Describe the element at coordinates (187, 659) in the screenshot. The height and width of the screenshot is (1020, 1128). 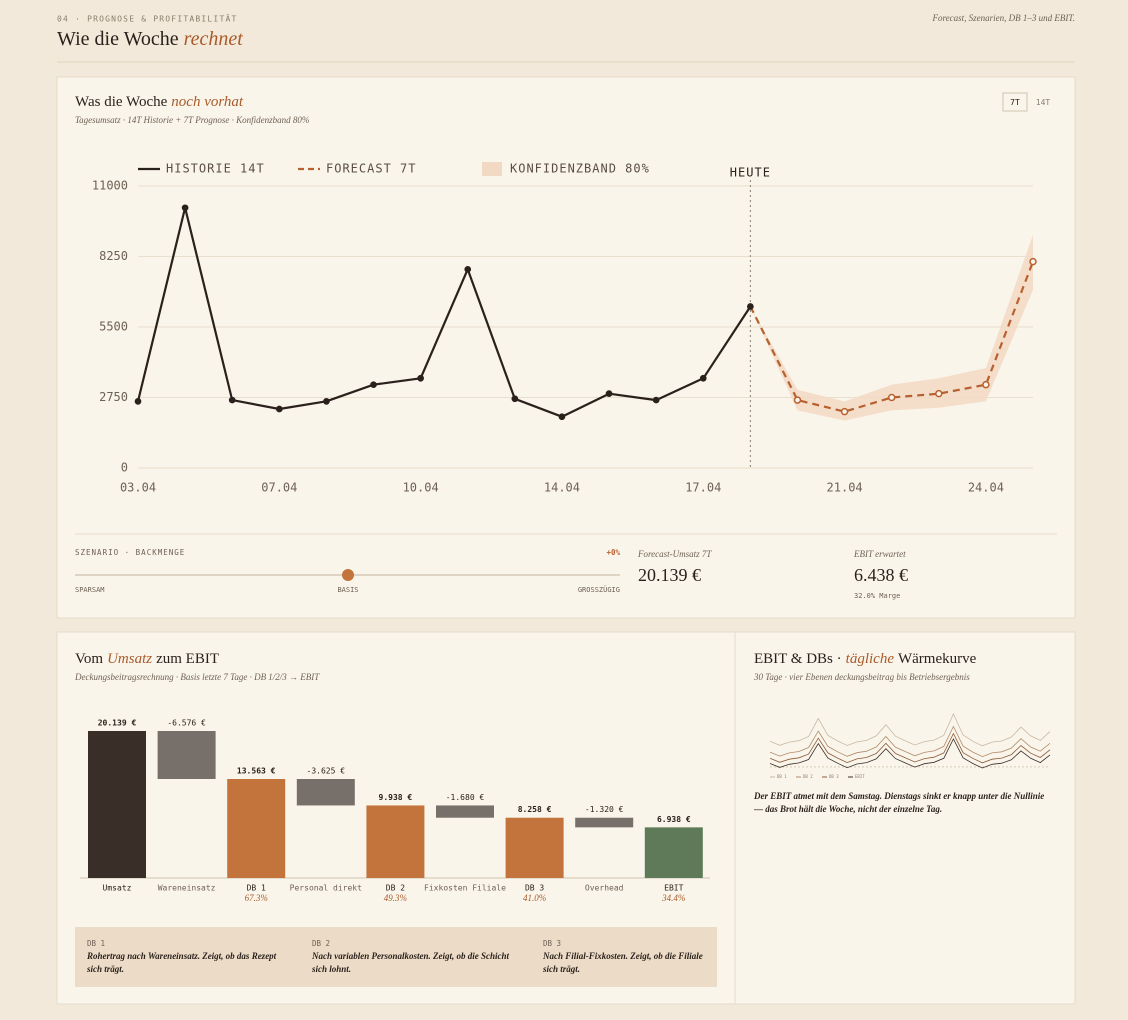
I see `title-text: zum EBIT` at that location.